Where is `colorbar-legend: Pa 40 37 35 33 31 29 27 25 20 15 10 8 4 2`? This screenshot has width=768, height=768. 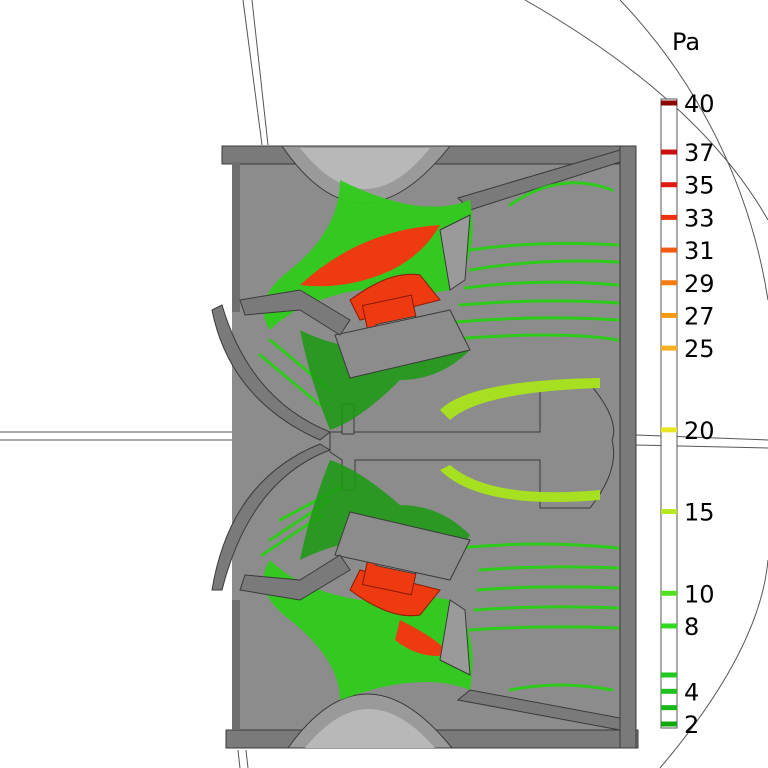 colorbar-legend: Pa 40 37 35 33 31 29 27 25 20 15 10 8 4 2 is located at coordinates (687, 383).